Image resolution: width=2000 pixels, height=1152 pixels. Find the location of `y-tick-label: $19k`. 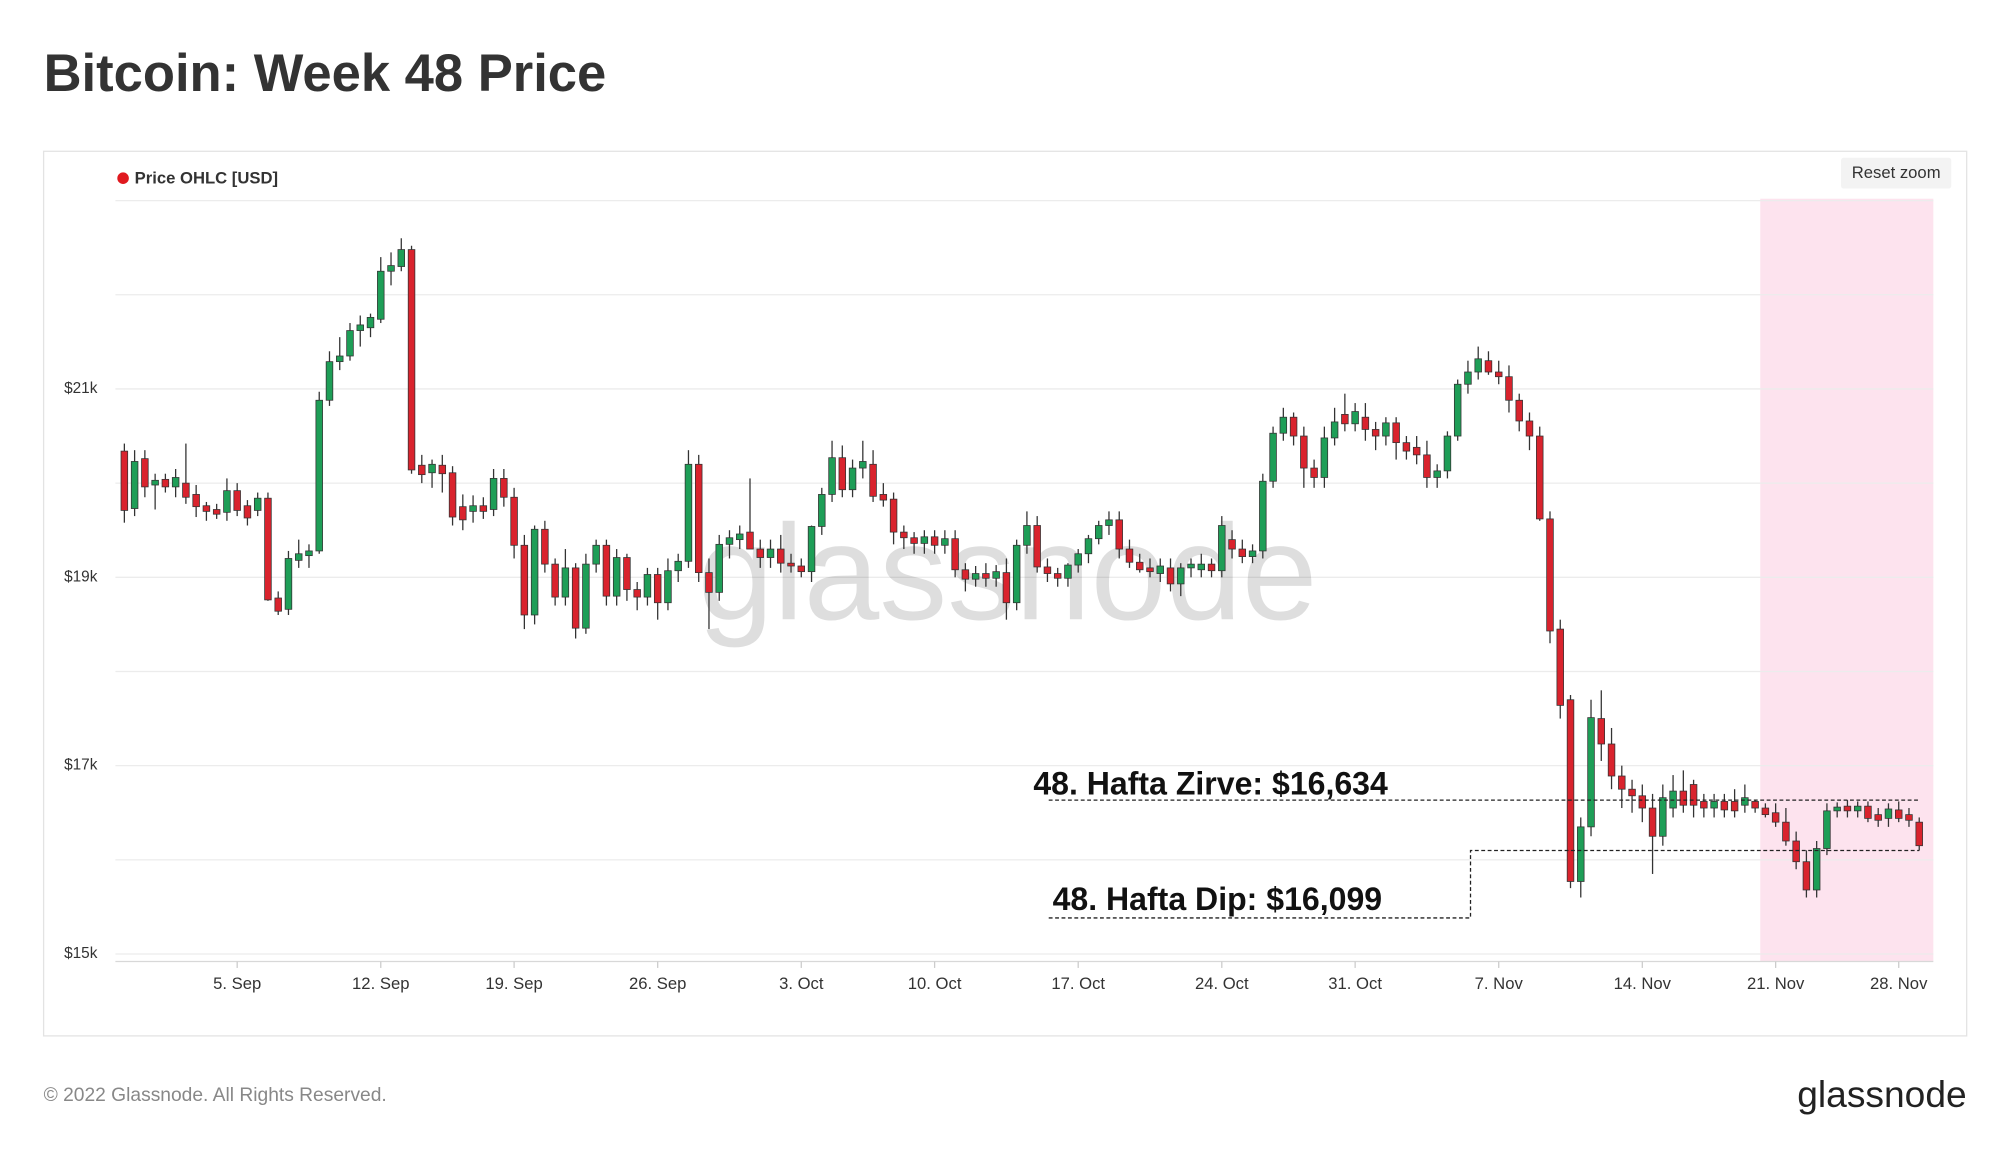

y-tick-label: $19k is located at coordinates (81, 576).